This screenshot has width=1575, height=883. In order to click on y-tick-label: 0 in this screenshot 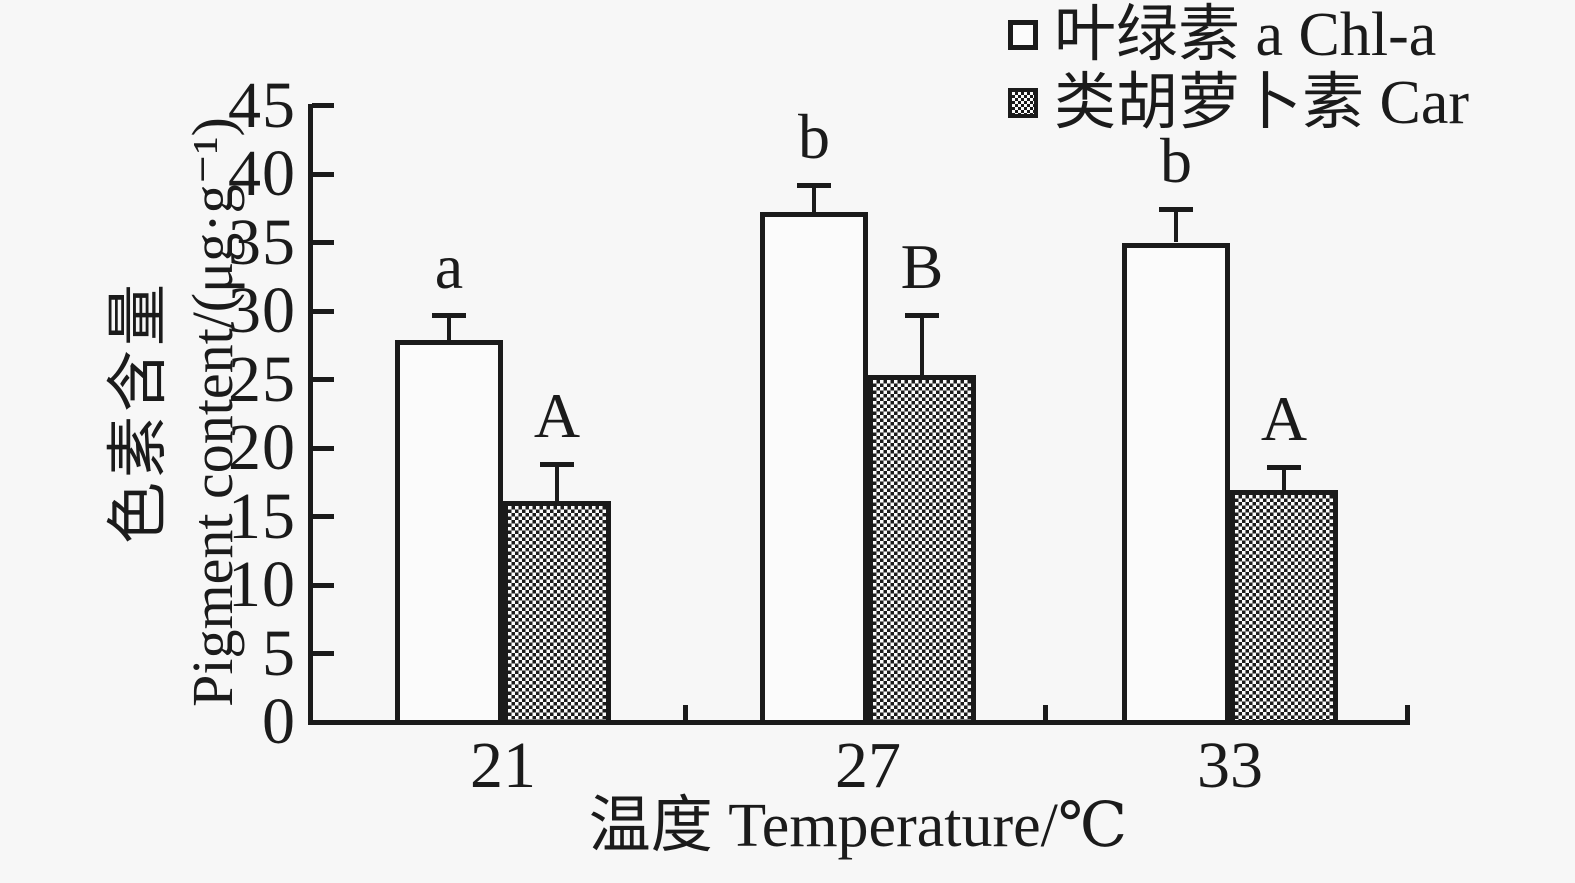, I will do `click(279, 721)`.